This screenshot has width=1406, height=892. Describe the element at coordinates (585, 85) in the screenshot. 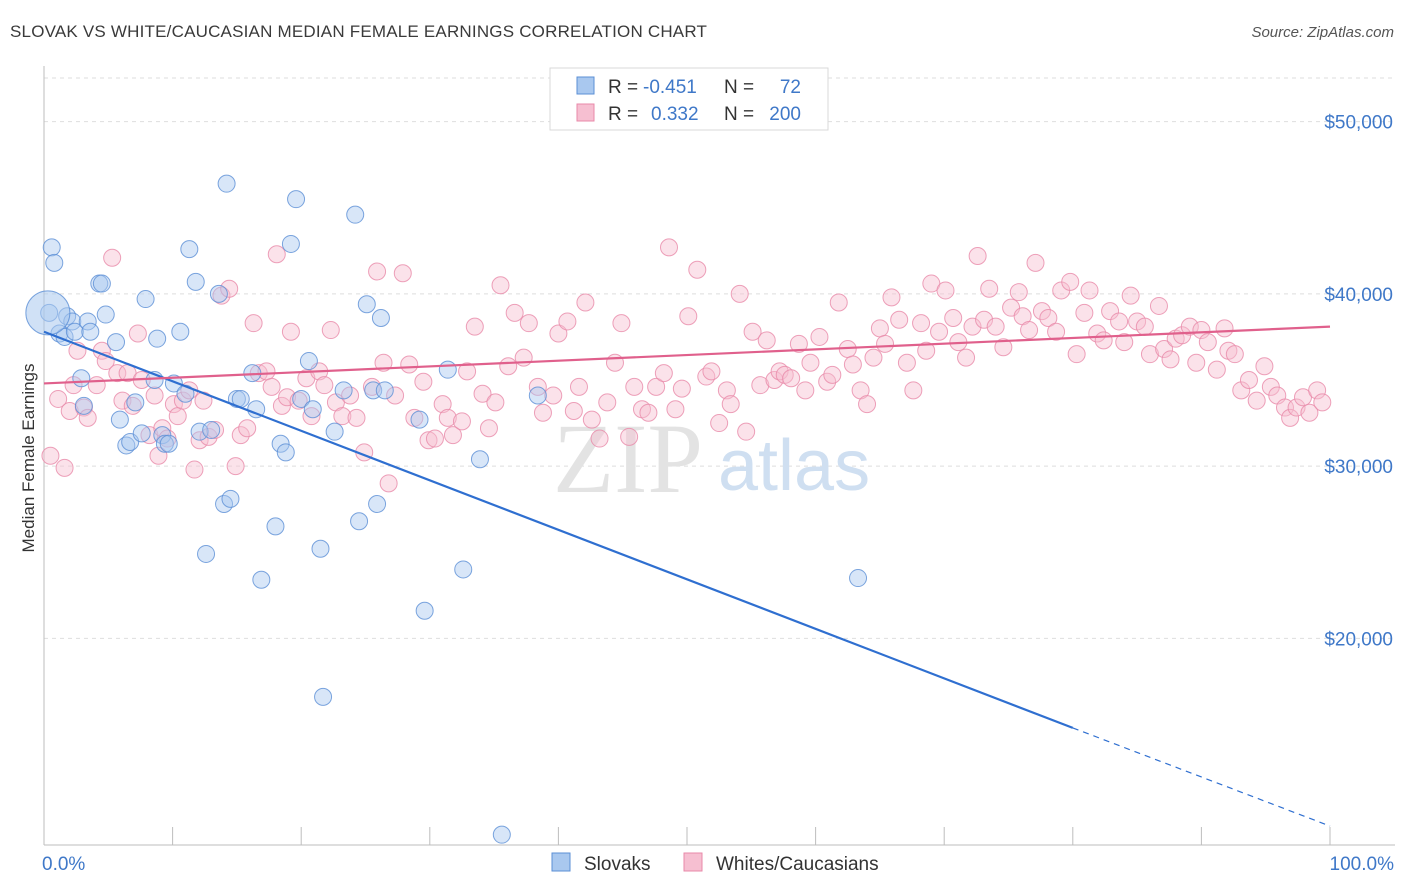

I see `legend-swatch-slovaks` at that location.